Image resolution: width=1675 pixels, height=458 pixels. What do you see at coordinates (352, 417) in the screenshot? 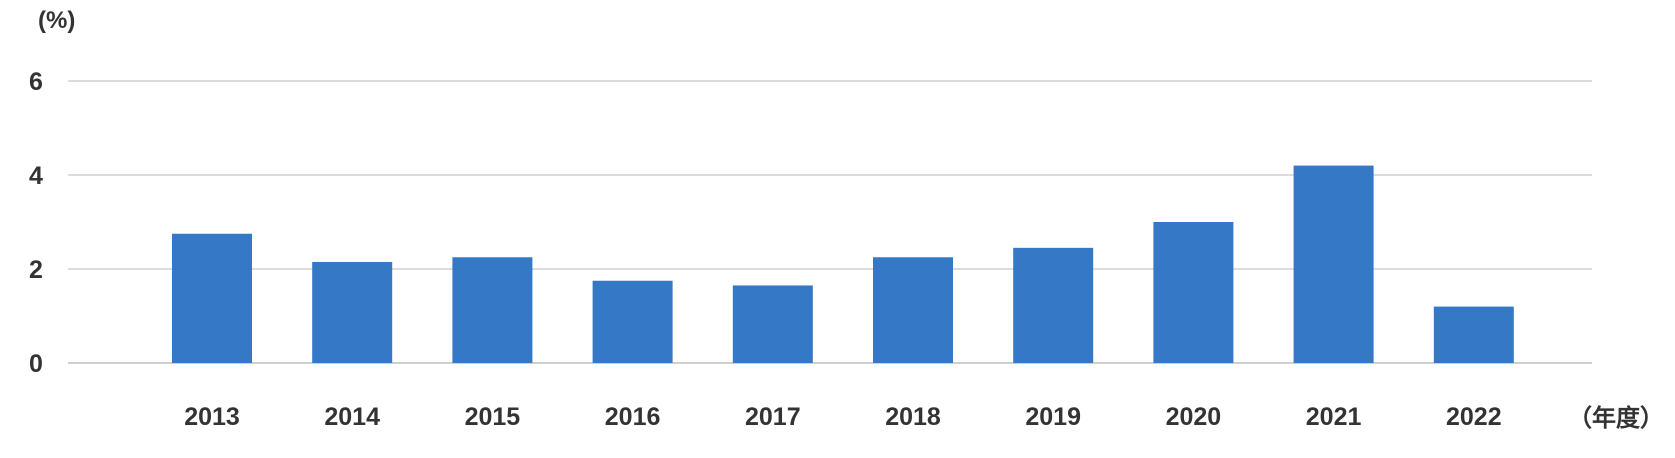
I see `x-tick-label: 2014` at bounding box center [352, 417].